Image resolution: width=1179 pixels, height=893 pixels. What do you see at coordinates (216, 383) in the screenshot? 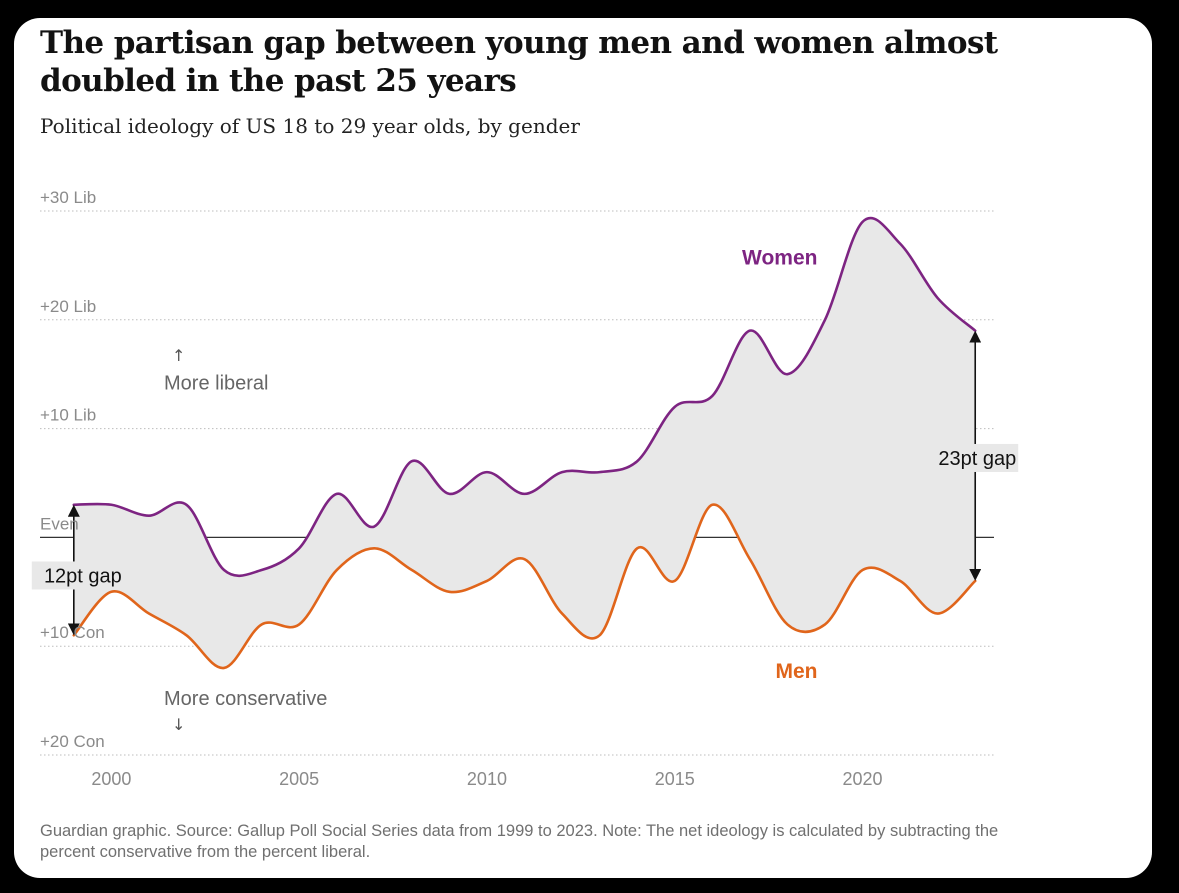
I see `more-liberal-label: More liberal` at bounding box center [216, 383].